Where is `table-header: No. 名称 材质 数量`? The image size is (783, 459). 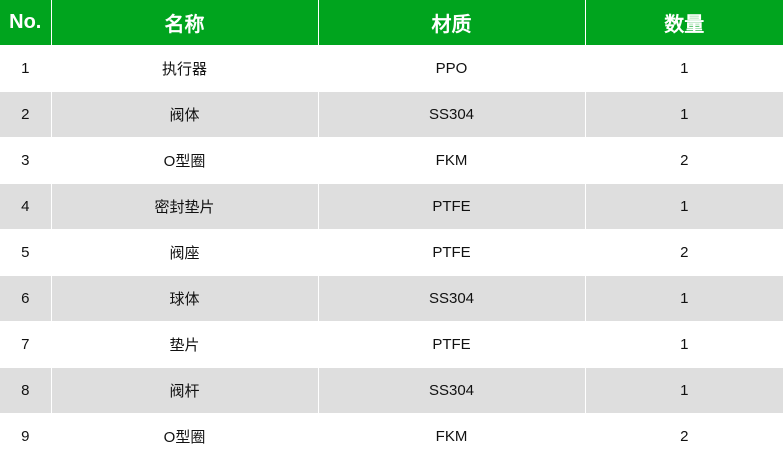
table-header: No. 名称 材质 数量 is located at coordinates (391, 23).